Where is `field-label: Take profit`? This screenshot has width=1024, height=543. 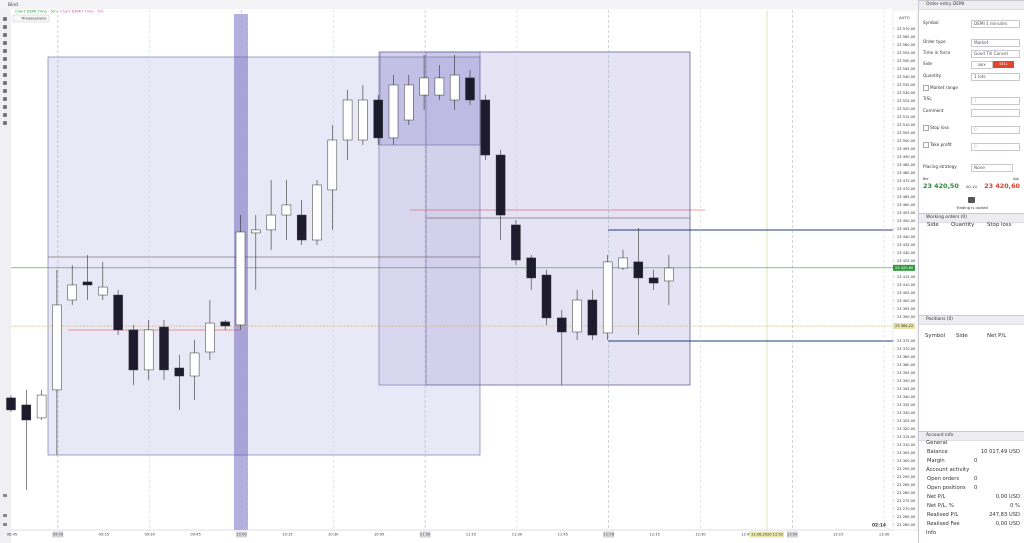
field-label: Take profit is located at coordinates (941, 144).